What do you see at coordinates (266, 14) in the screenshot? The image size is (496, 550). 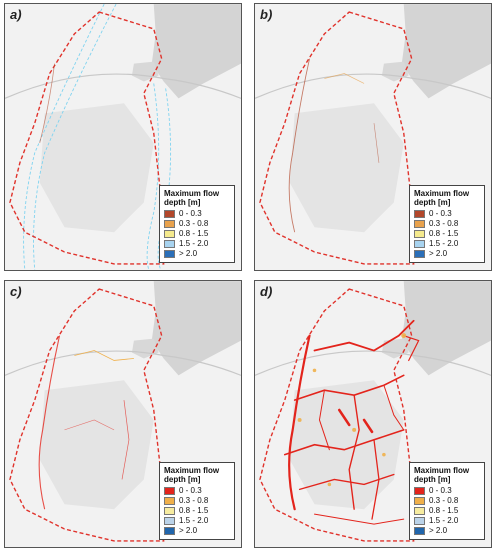 I see `panel-label: b)` at bounding box center [266, 14].